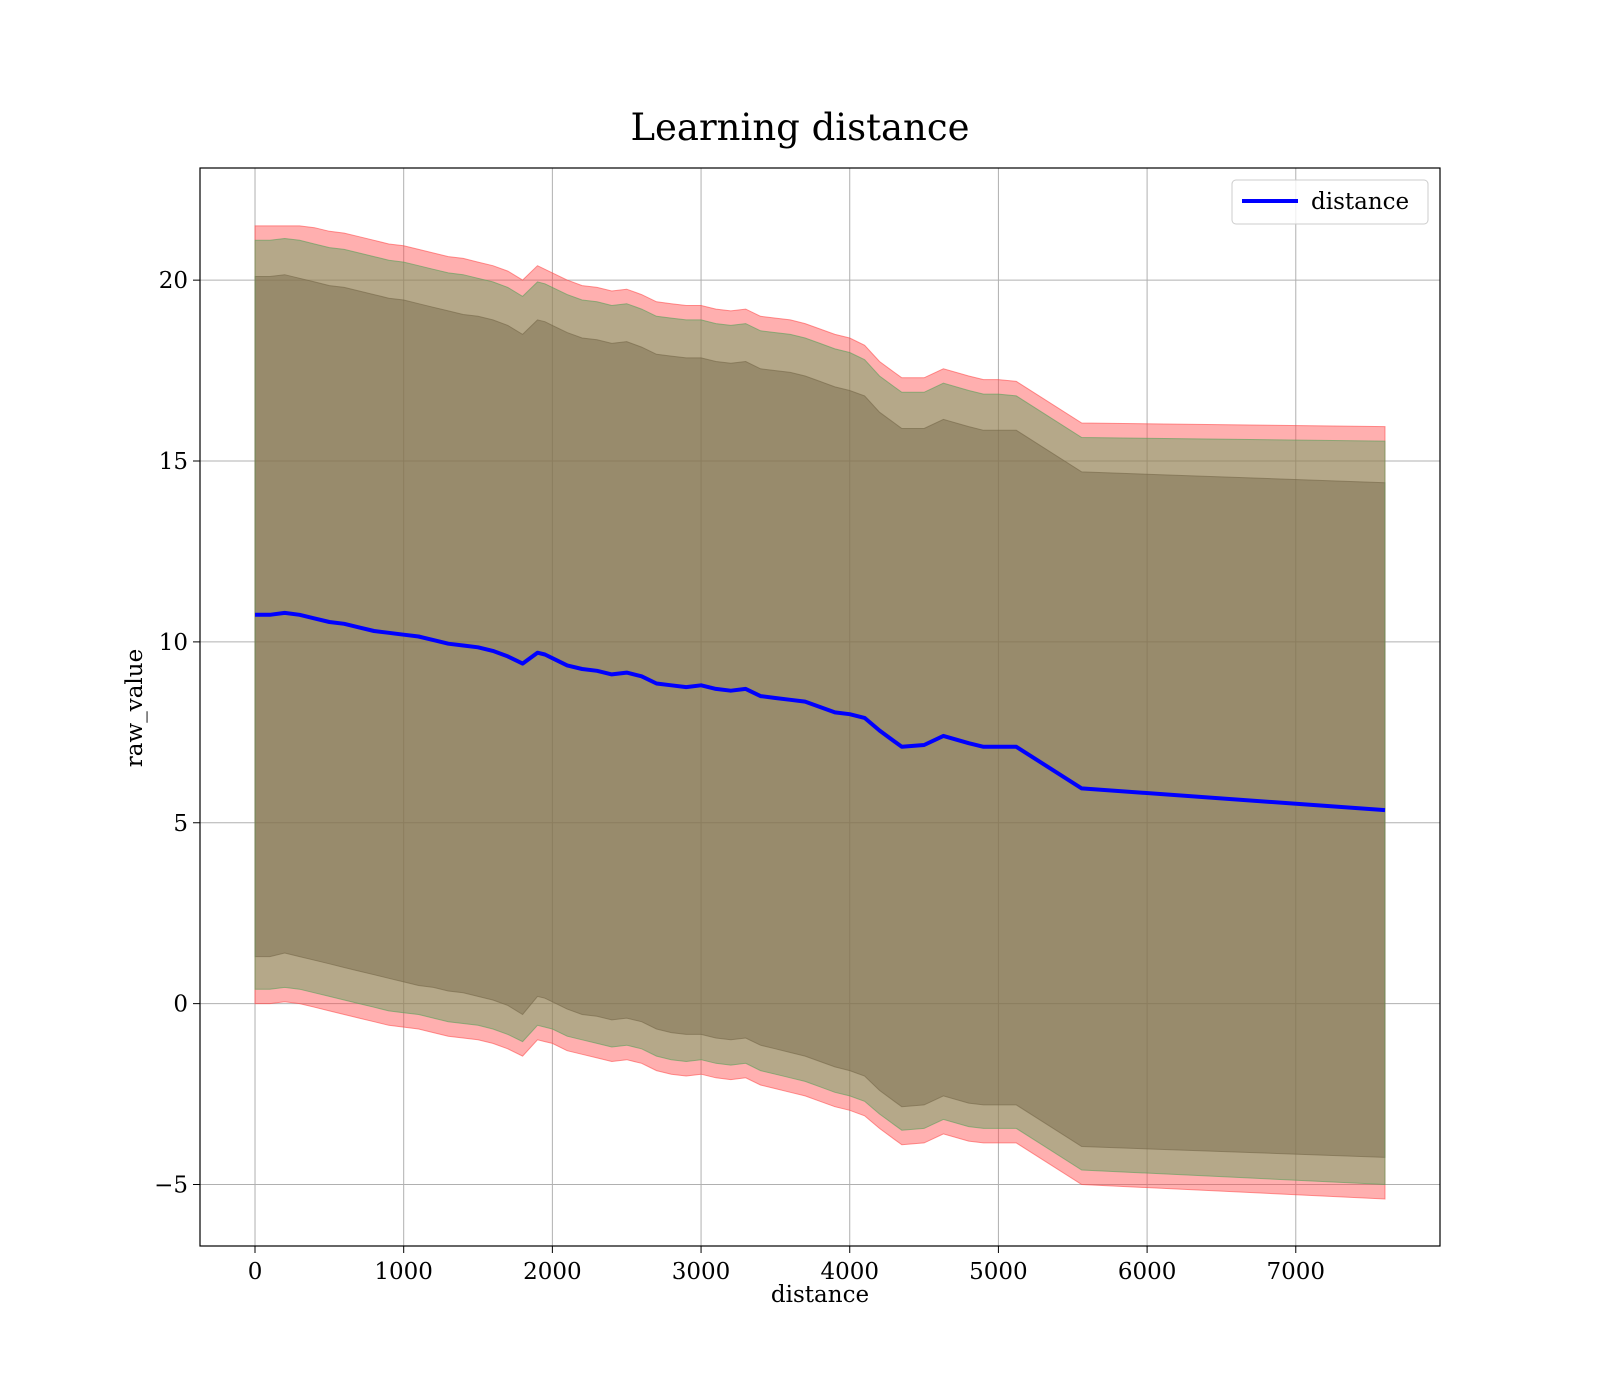 Image resolution: width=1600 pixels, height=1400 pixels. I want to click on x-axis-label: distance, so click(820, 1295).